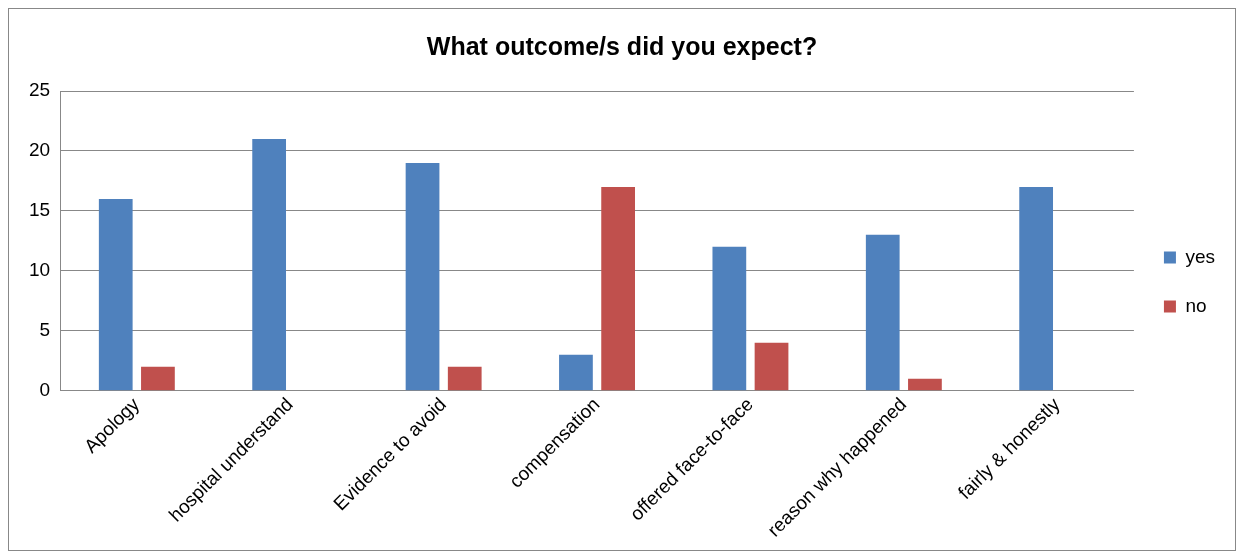 The image size is (1244, 559). Describe the element at coordinates (39, 270) in the screenshot. I see `y-tick-label: 10` at that location.